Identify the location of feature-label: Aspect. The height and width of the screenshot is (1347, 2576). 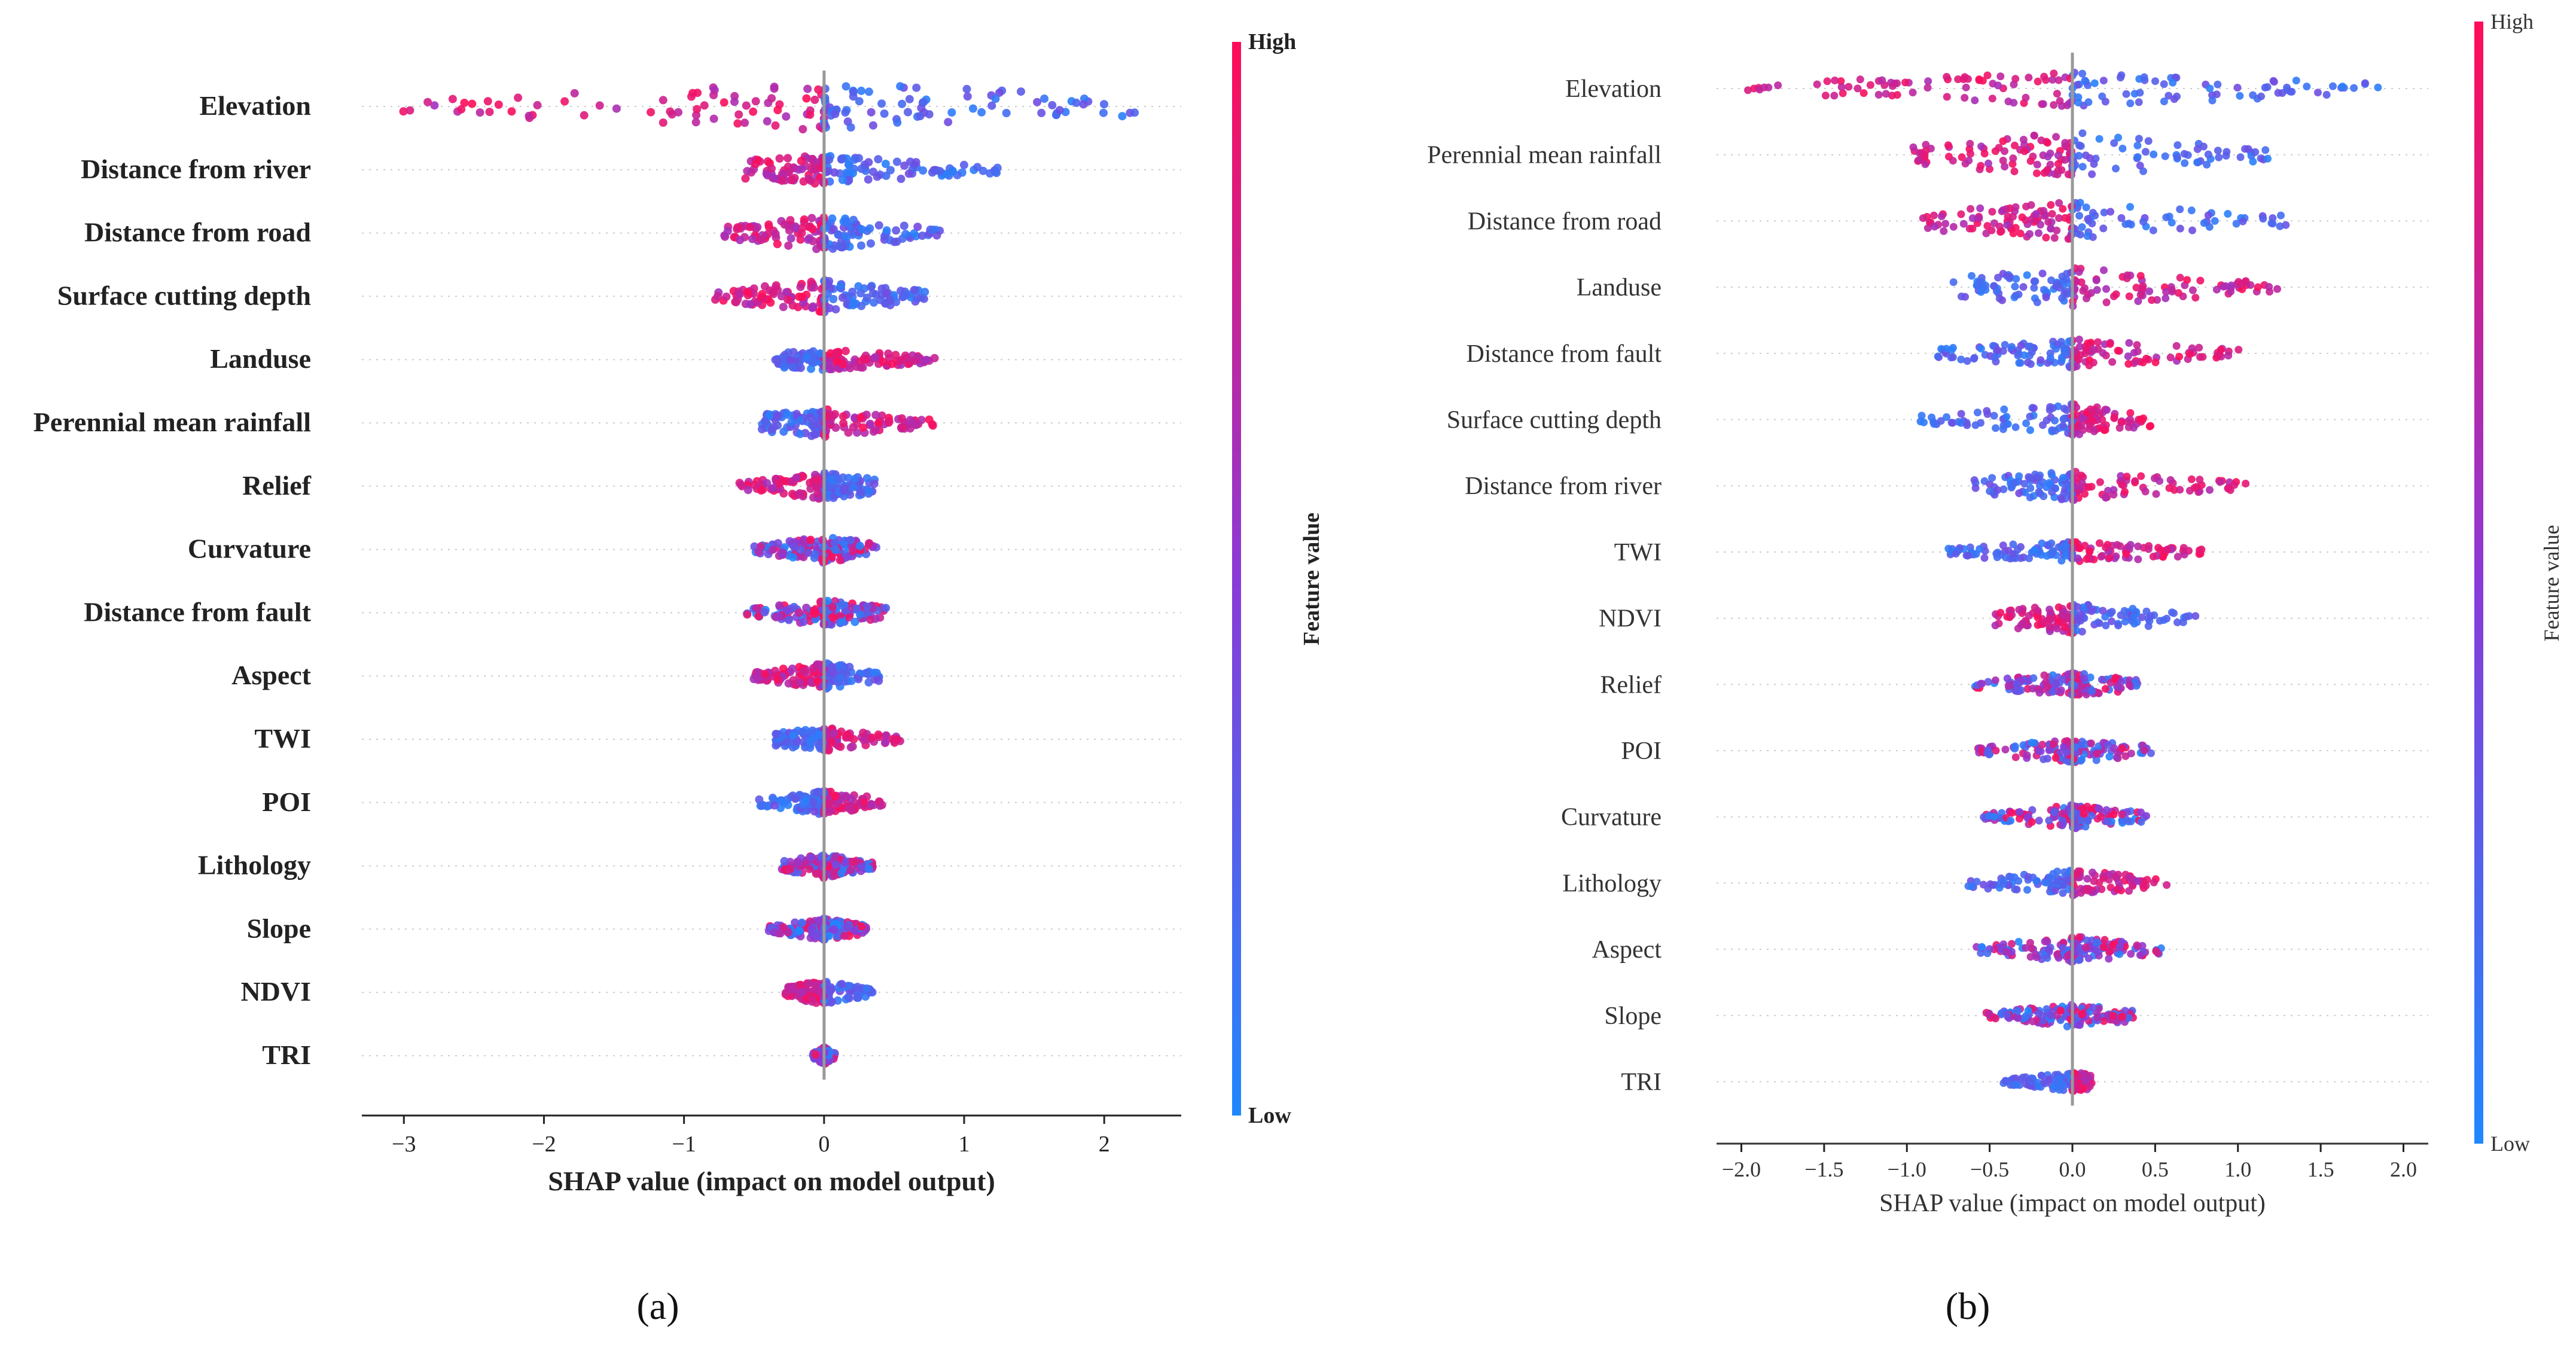
(1627, 950).